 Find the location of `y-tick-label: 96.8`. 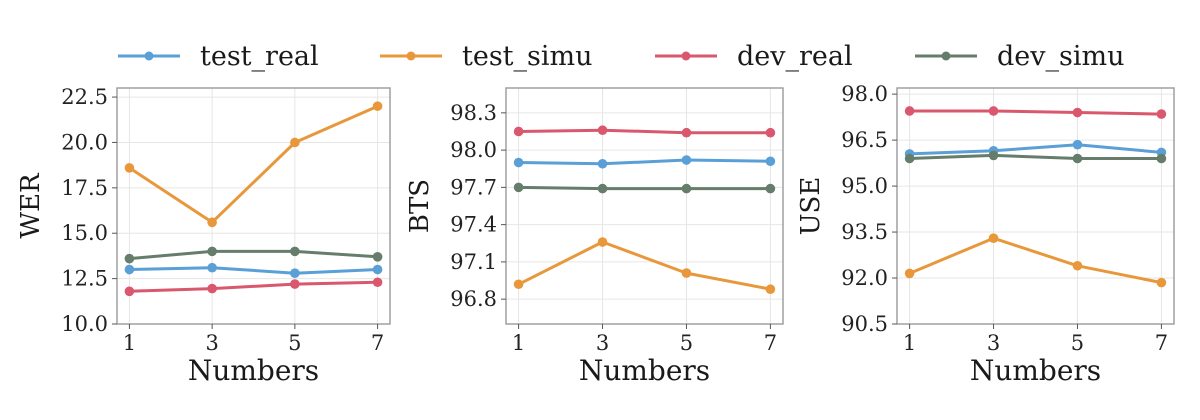

y-tick-label: 96.8 is located at coordinates (473, 299).